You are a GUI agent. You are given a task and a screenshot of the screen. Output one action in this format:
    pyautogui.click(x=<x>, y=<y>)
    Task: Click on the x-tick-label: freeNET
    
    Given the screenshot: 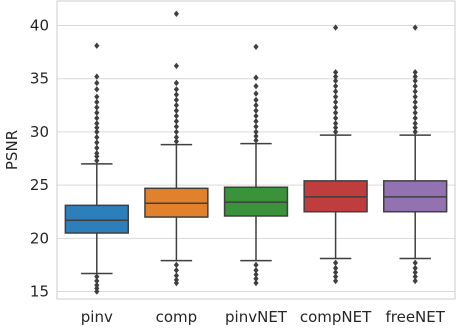 What is the action you would take?
    pyautogui.click(x=415, y=317)
    